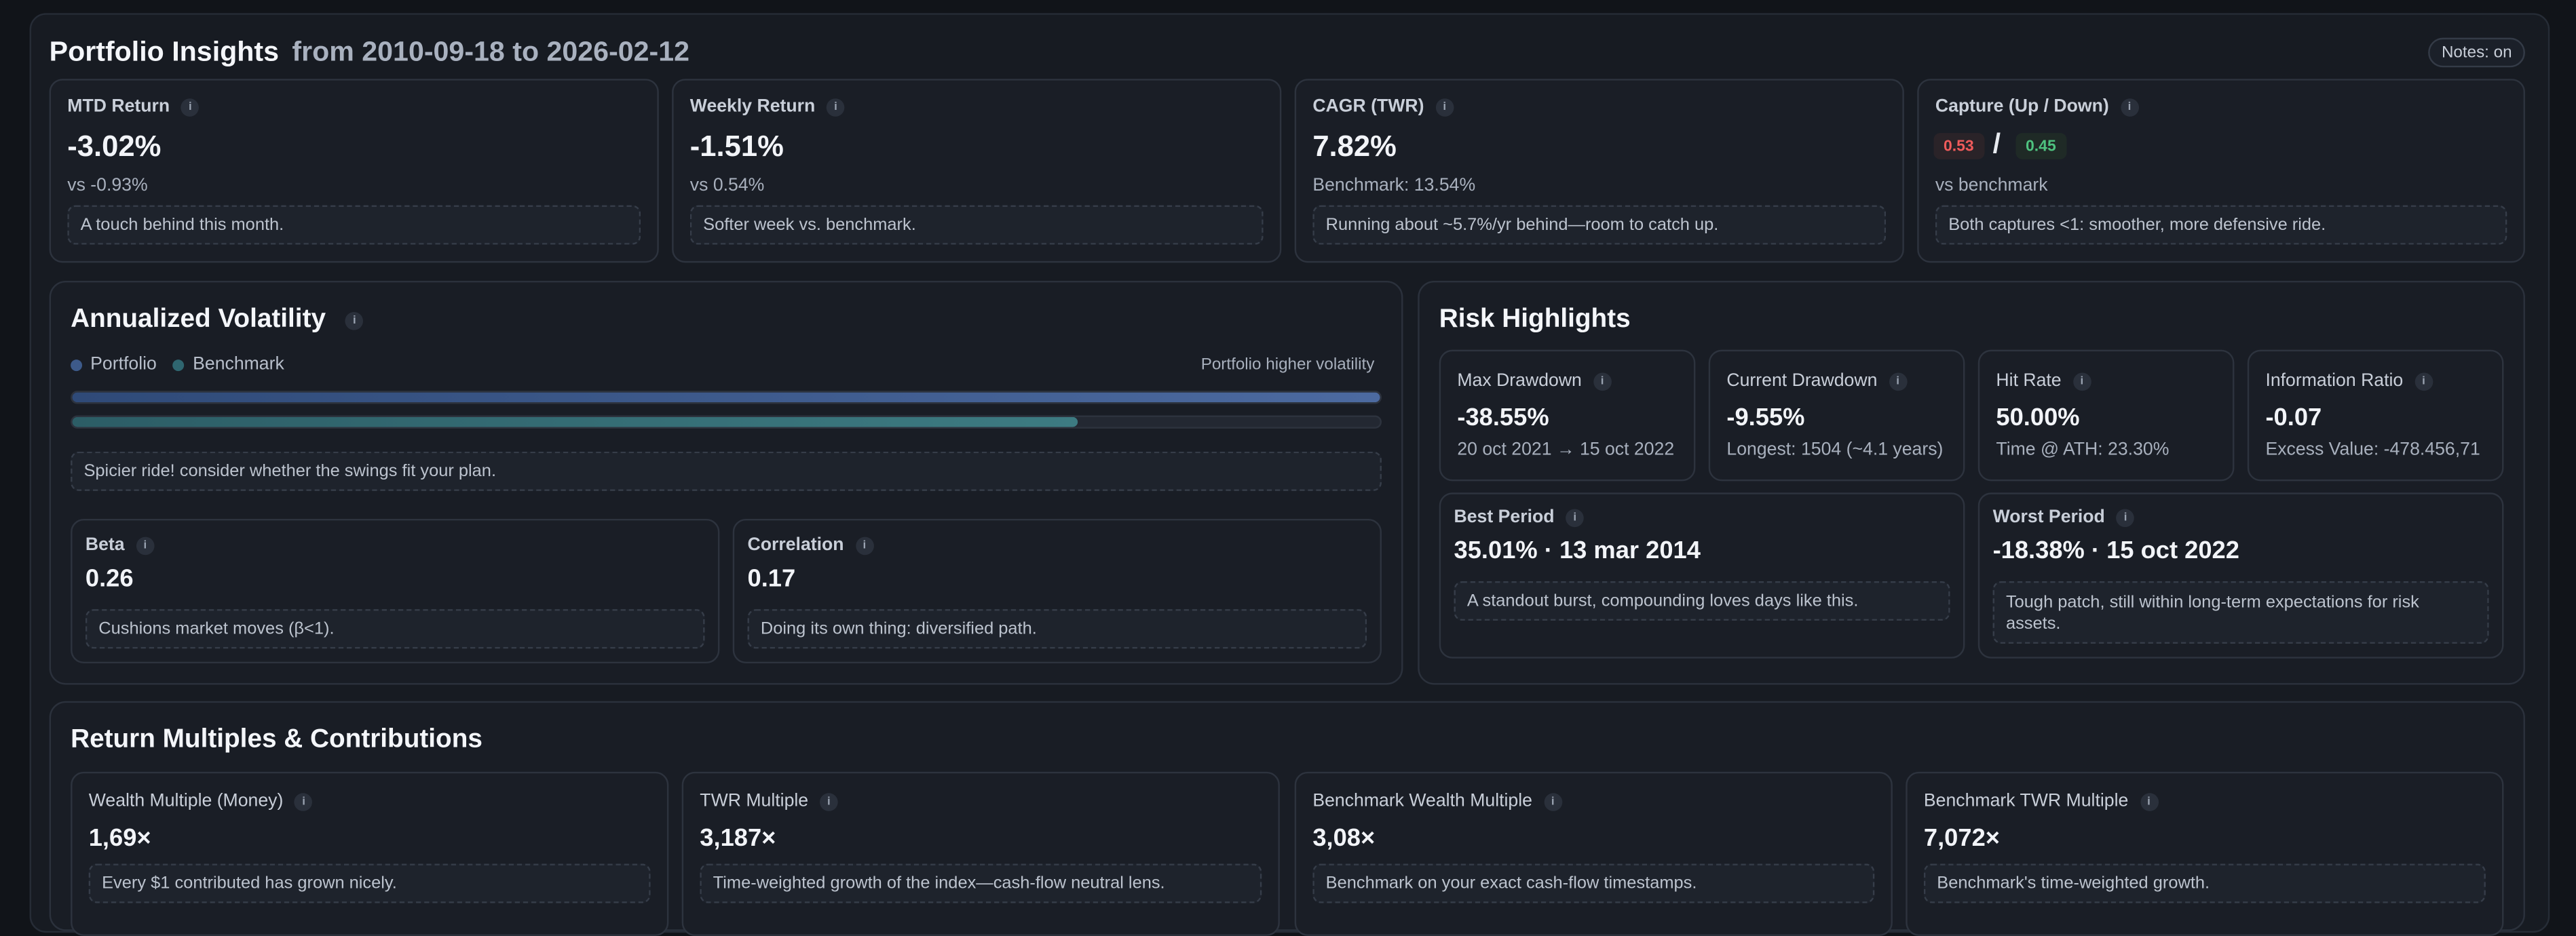  Describe the element at coordinates (276, 740) in the screenshot. I see `multiples-title: Return Multiples & Contributions` at that location.